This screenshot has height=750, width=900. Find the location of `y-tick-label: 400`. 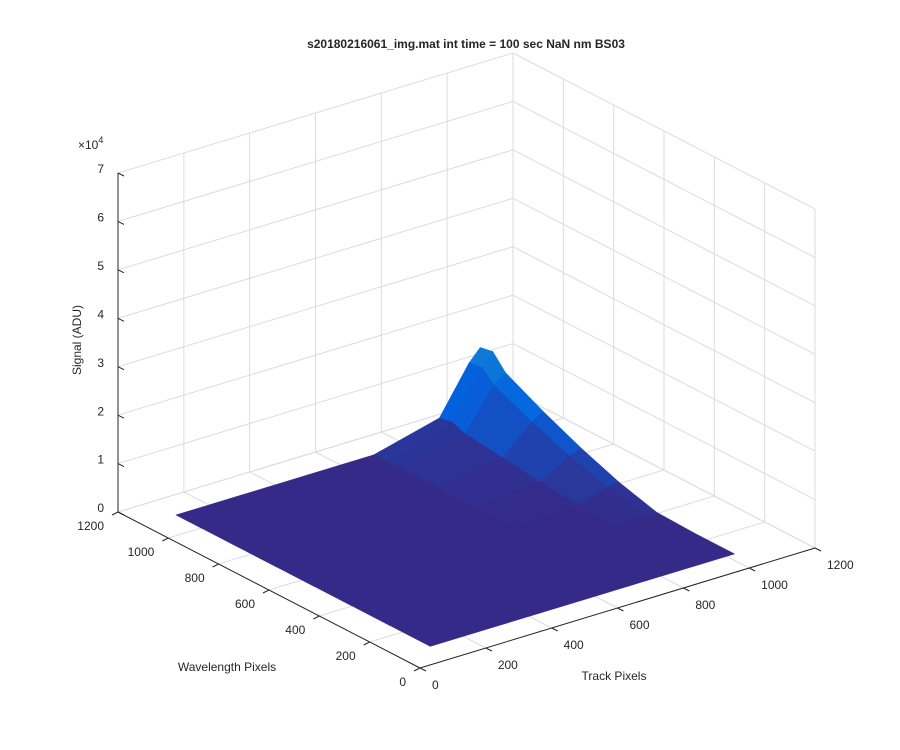

y-tick-label: 400 is located at coordinates (295, 630).